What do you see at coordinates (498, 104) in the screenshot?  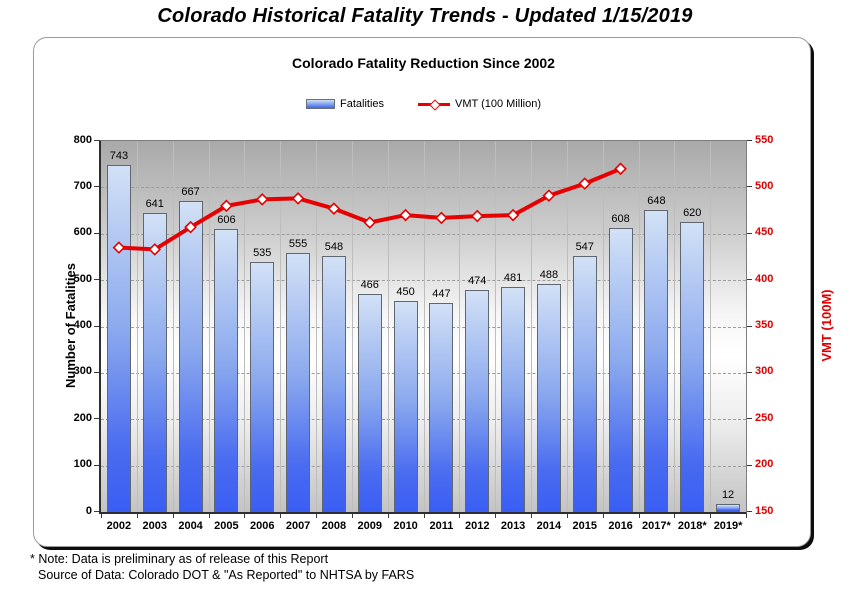 I see `legend-vmt-label: VMT (100 Million)` at bounding box center [498, 104].